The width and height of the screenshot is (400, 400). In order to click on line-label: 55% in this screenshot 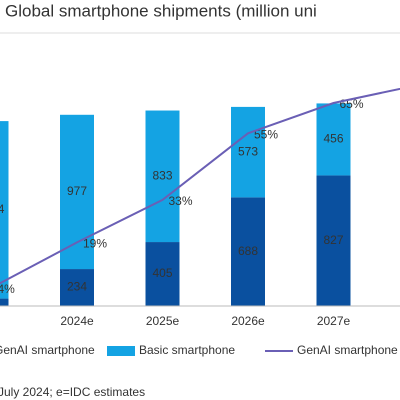, I will do `click(266, 134)`.